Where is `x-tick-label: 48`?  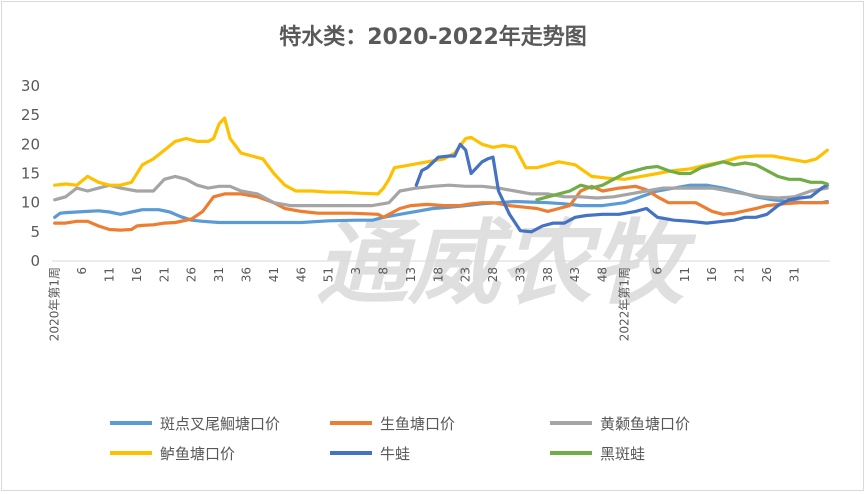
x-tick-label: 48 is located at coordinates (603, 274).